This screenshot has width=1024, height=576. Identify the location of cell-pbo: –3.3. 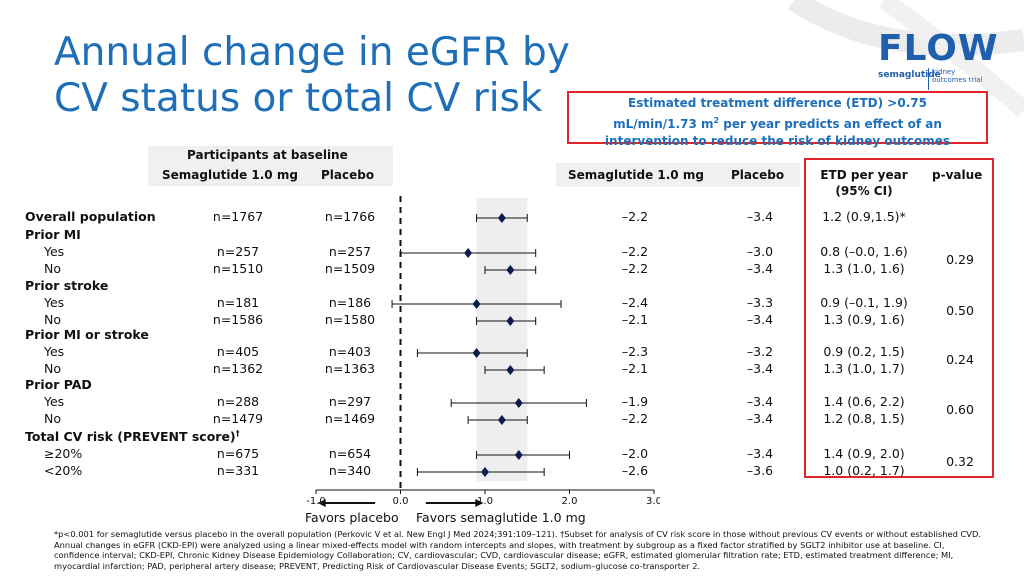
(760, 302).